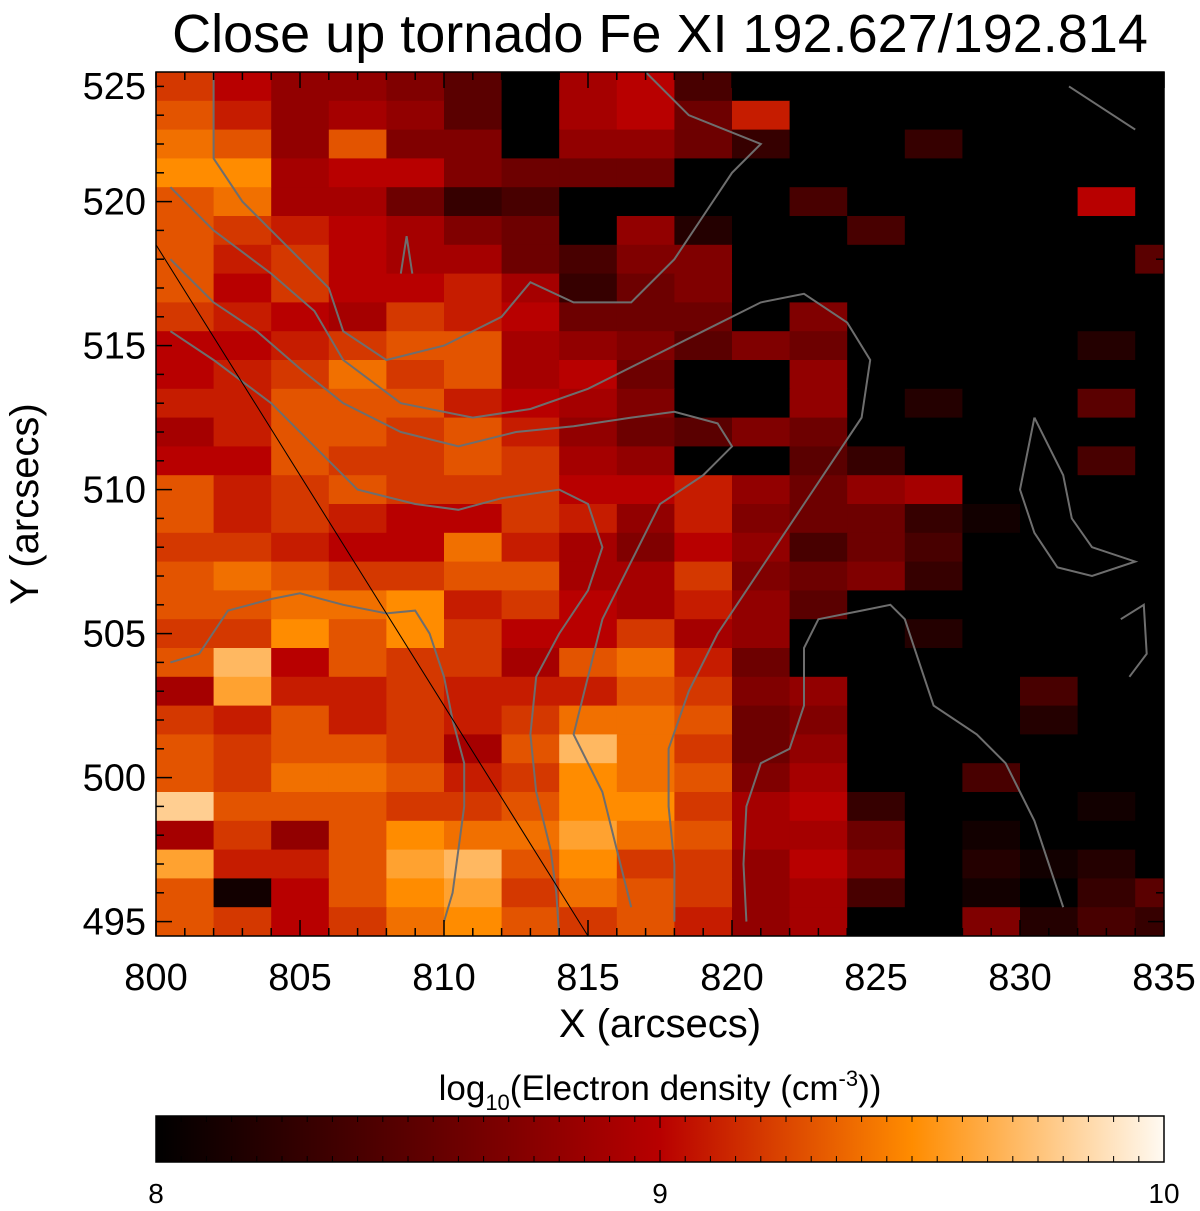 The height and width of the screenshot is (1211, 1200). Describe the element at coordinates (114, 203) in the screenshot. I see `y-tick-label: 520` at that location.